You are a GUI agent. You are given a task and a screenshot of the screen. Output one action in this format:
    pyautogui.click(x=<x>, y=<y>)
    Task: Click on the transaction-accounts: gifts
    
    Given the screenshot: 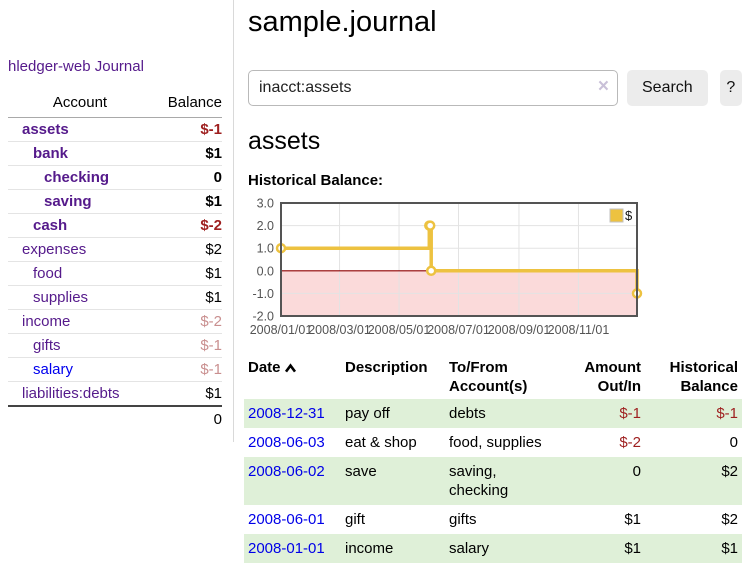 What is the action you would take?
    pyautogui.click(x=463, y=519)
    